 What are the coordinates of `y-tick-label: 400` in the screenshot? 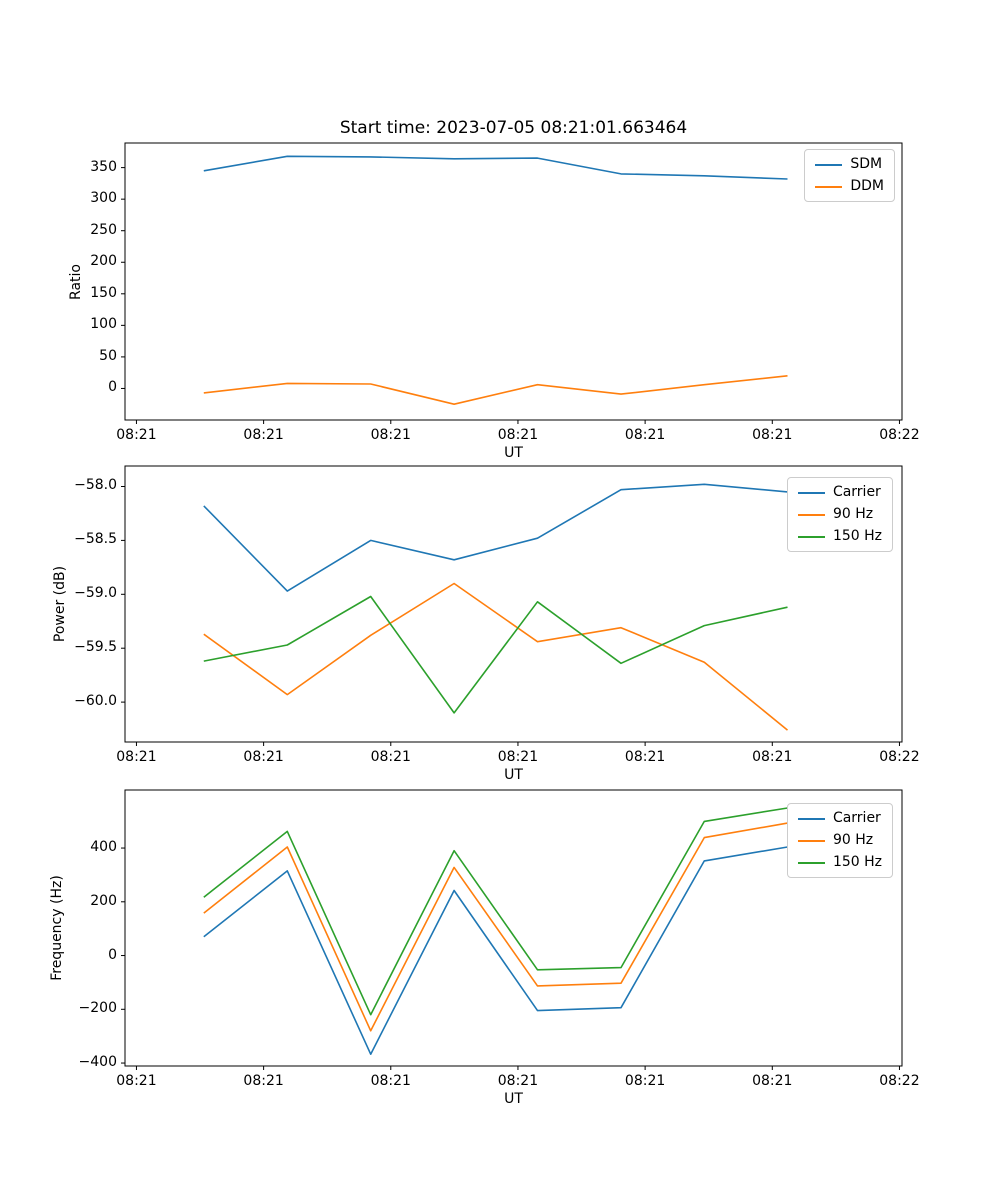 It's located at (103, 847).